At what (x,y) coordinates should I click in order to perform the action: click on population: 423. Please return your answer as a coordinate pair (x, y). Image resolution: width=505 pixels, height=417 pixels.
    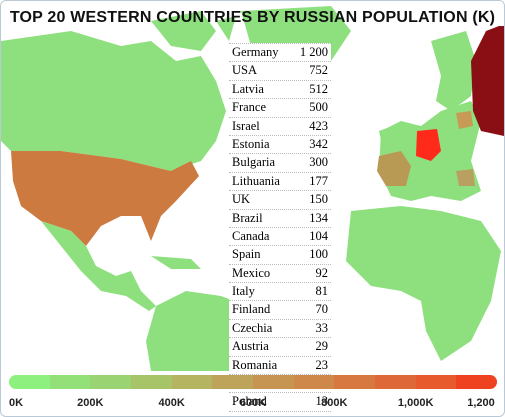
    Looking at the image, I should click on (318, 125).